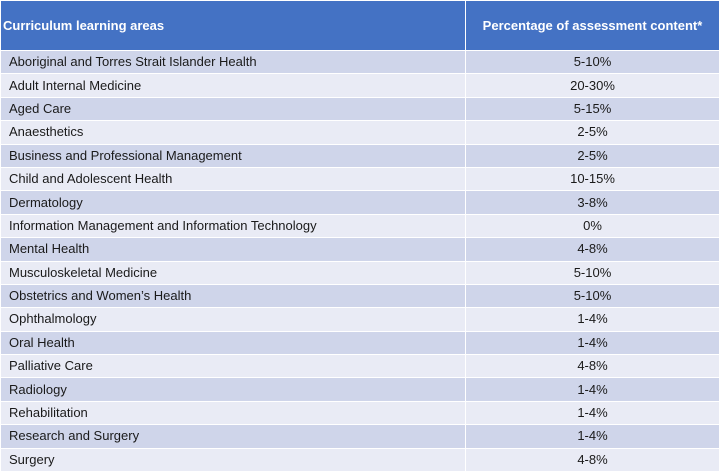  I want to click on row-area: Ophthalmology, so click(233, 319).